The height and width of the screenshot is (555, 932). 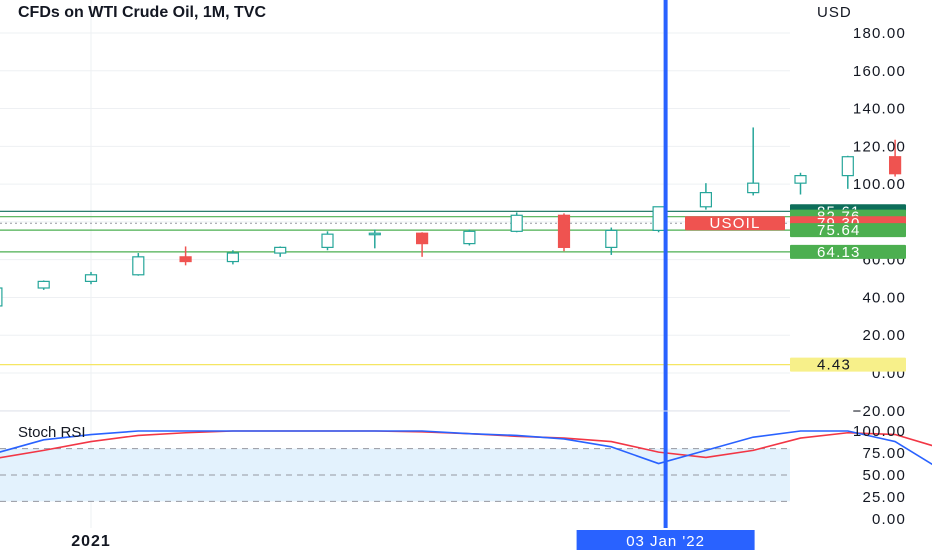 I want to click on rsi-tick-label: 100.00, so click(x=879, y=431).